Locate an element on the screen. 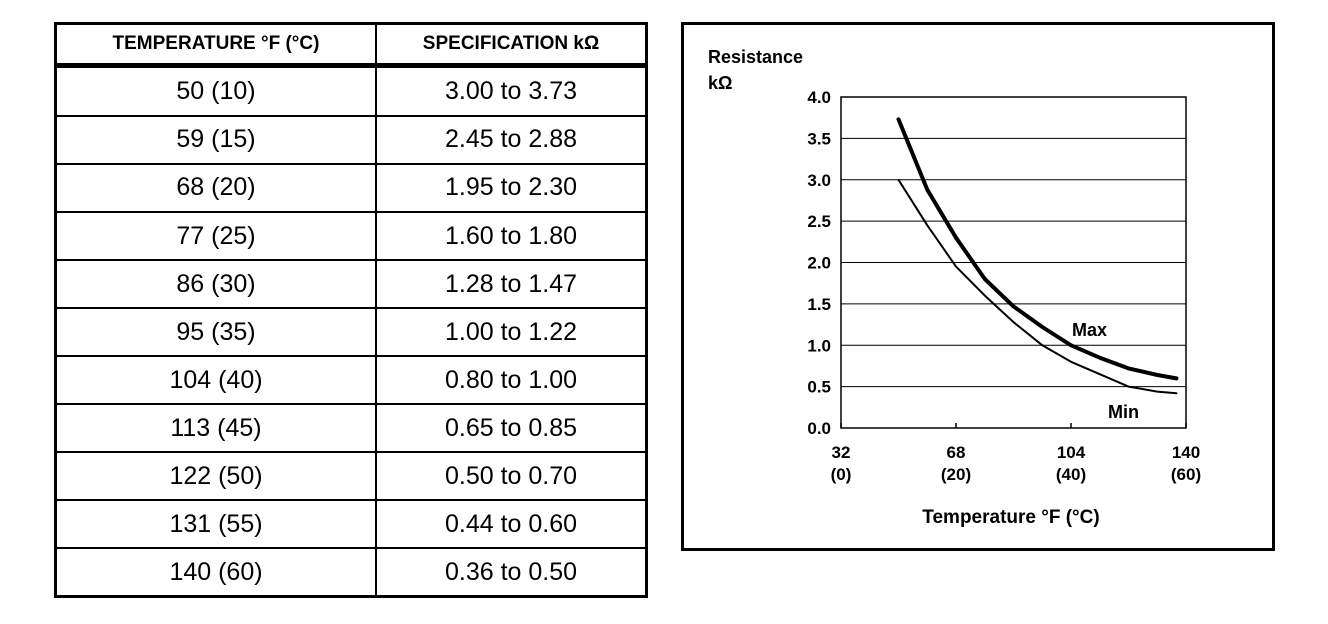 The image size is (1328, 624). table-row: 68 (20) 1.95 to 2.30 is located at coordinates (351, 187).